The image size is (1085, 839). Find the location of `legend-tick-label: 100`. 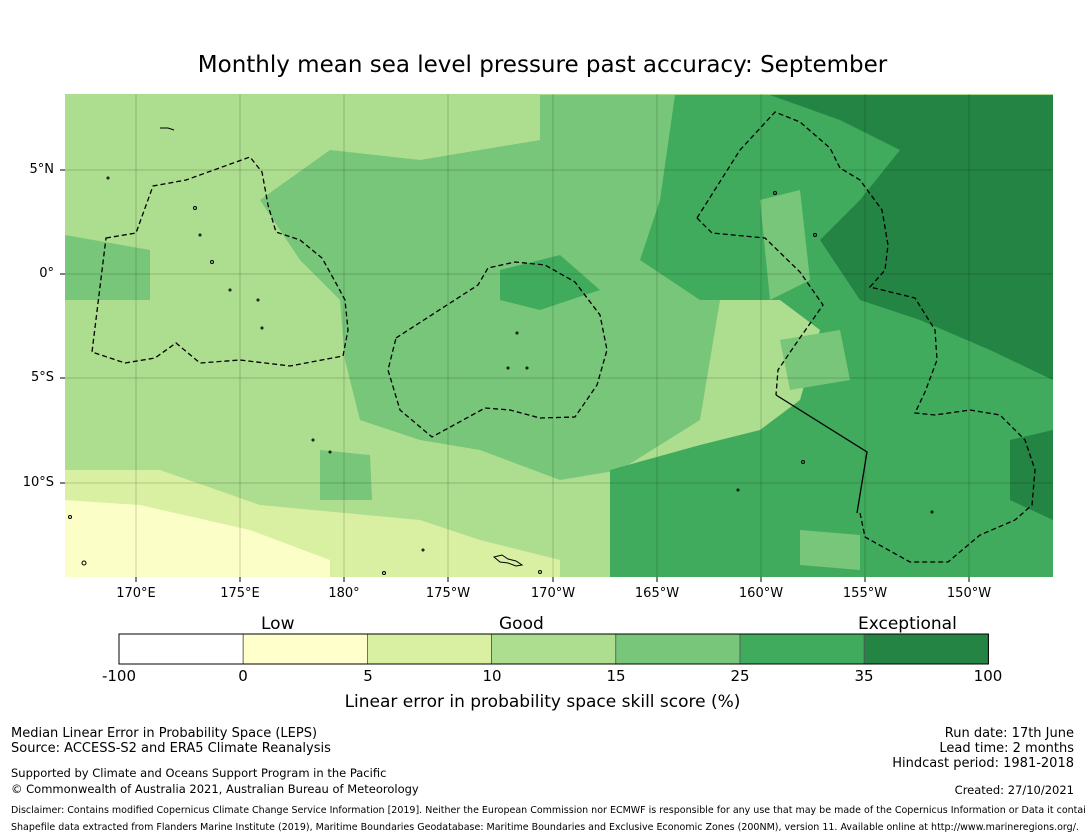

legend-tick-label: 100 is located at coordinates (988, 676).